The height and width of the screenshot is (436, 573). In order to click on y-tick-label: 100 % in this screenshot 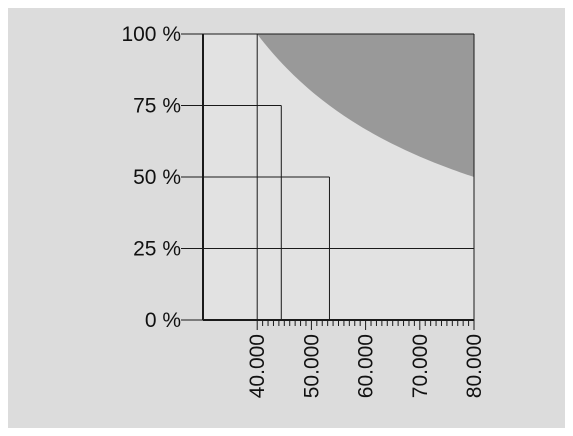, I will do `click(151, 34)`.